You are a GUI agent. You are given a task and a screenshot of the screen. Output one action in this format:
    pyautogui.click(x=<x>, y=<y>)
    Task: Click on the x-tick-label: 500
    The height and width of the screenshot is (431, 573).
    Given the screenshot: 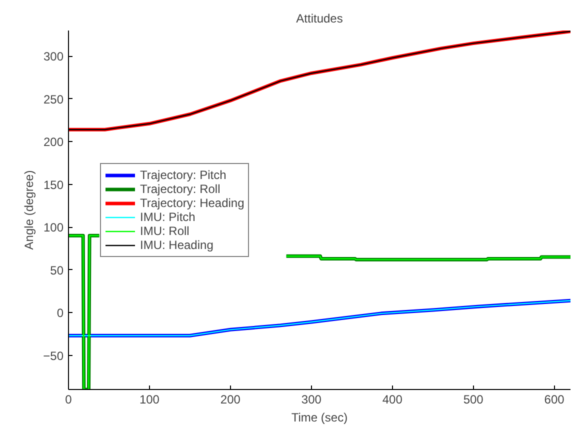 What is the action you would take?
    pyautogui.click(x=473, y=399)
    